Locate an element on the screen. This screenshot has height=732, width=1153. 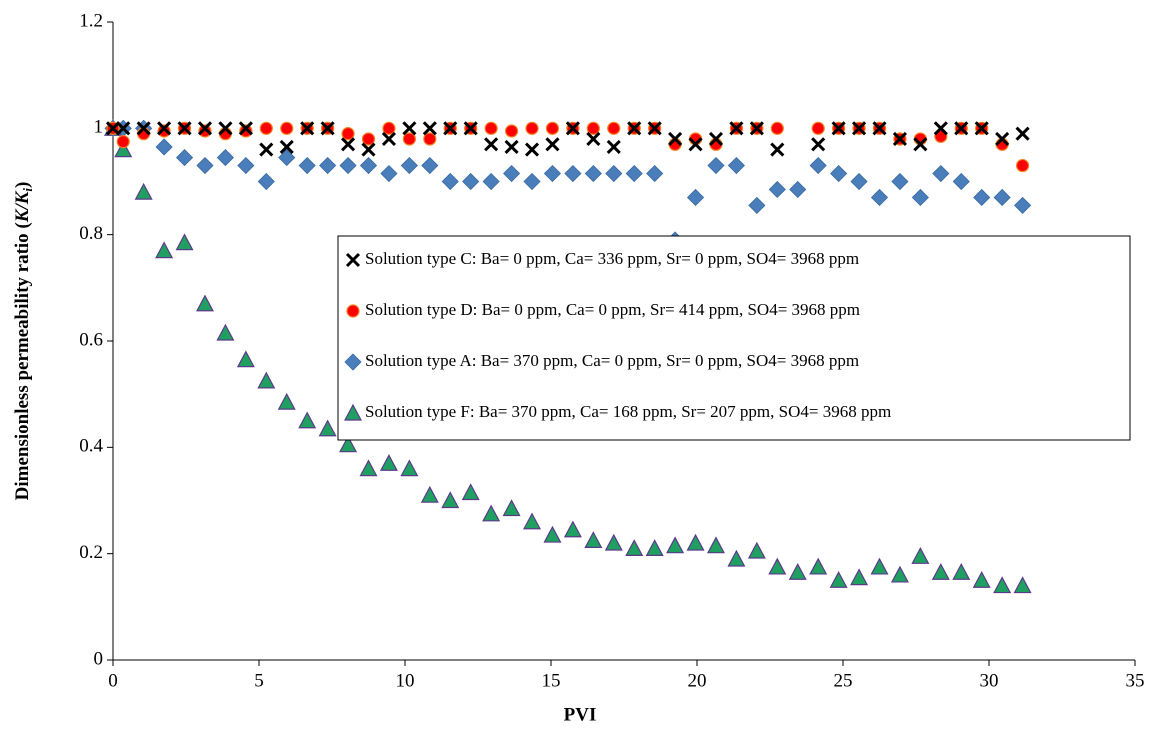
x-tick-label: 30 is located at coordinates (989, 680).